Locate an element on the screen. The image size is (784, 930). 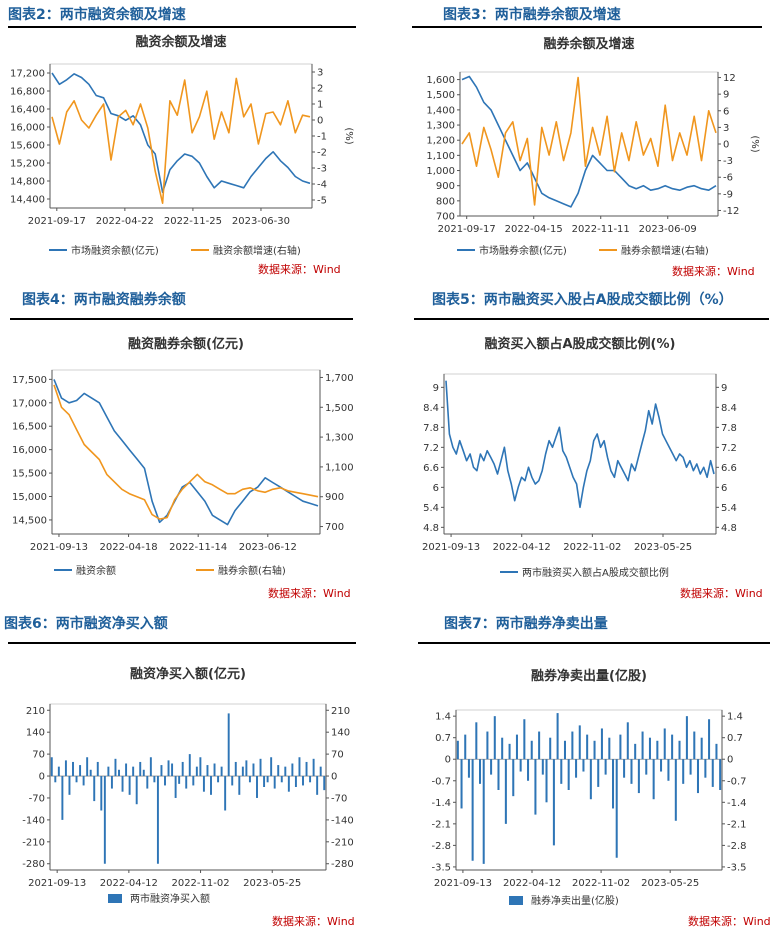
x-tick-label: 2023-06-30 is located at coordinates (261, 221).